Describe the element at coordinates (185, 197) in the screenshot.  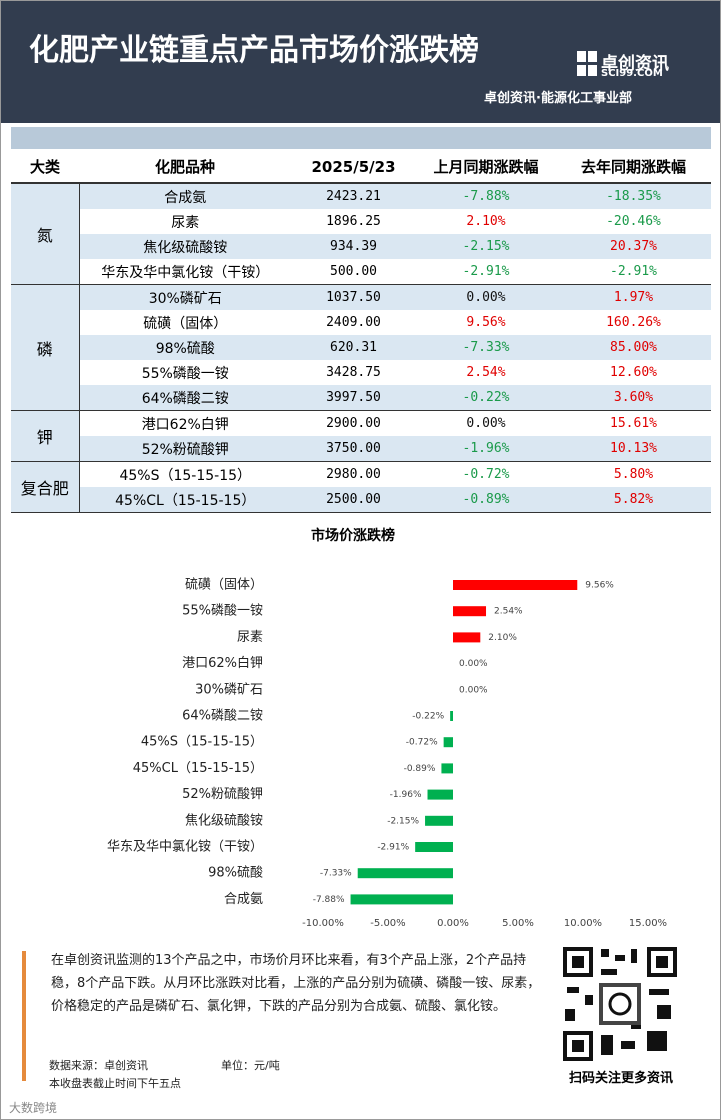
I see `product-cell: 合成氨` at that location.